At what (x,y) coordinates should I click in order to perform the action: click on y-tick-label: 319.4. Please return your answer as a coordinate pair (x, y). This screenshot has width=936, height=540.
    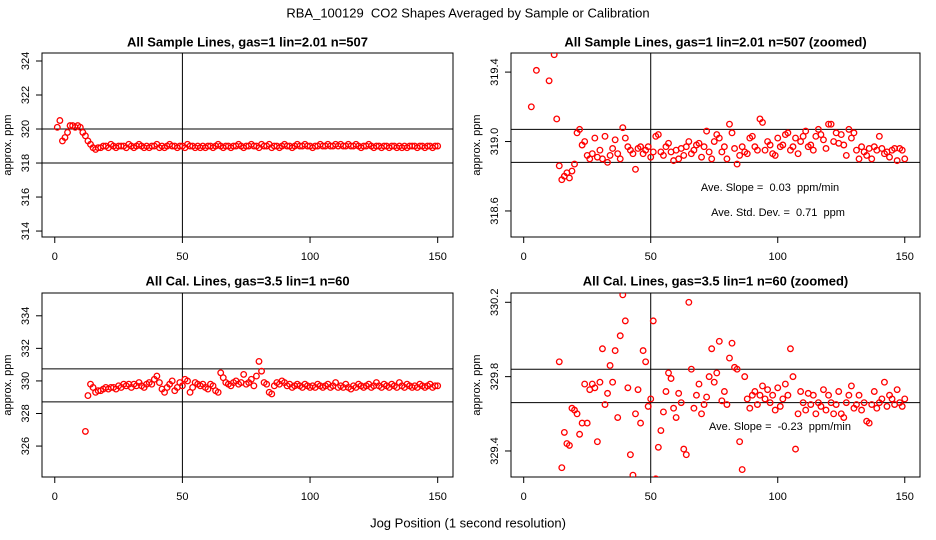
    Looking at the image, I should click on (495, 72).